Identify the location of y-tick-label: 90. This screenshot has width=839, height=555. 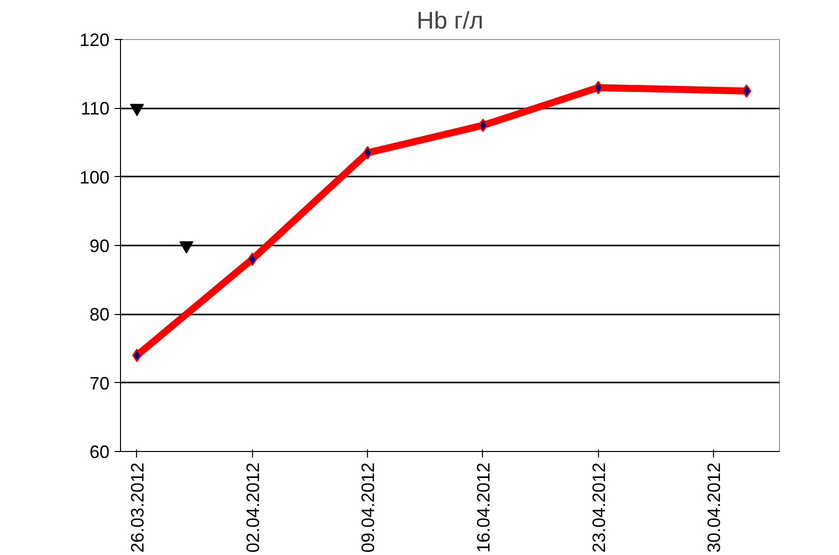
(99, 246).